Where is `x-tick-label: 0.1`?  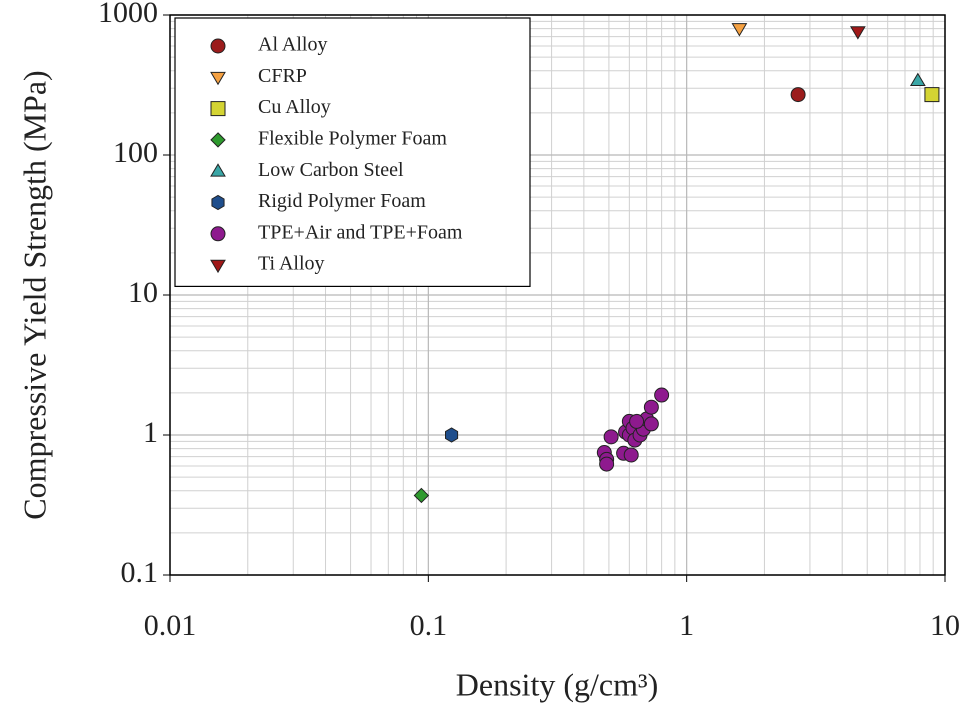 x-tick-label: 0.1 is located at coordinates (429, 625).